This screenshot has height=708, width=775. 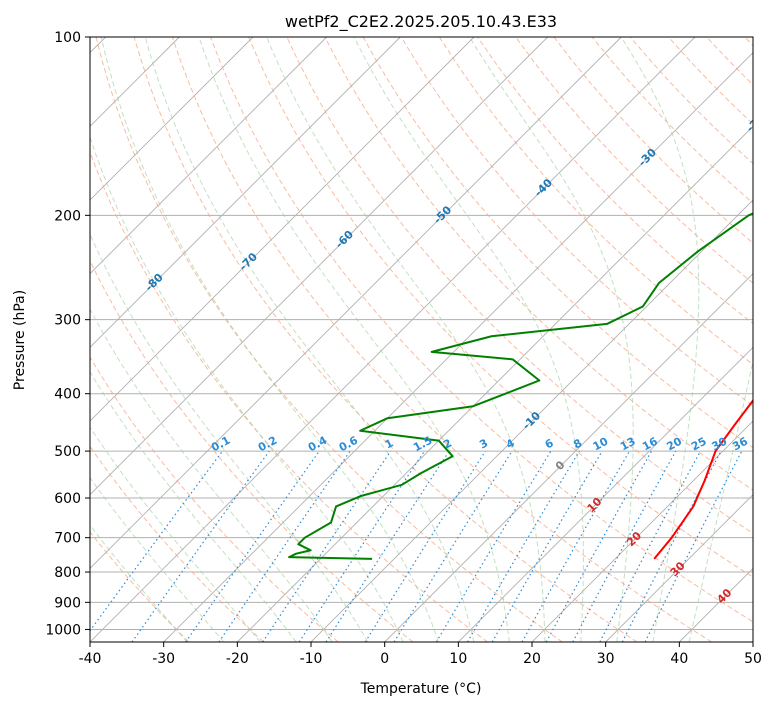 I want to click on y-tick-label: 700, so click(x=67, y=539).